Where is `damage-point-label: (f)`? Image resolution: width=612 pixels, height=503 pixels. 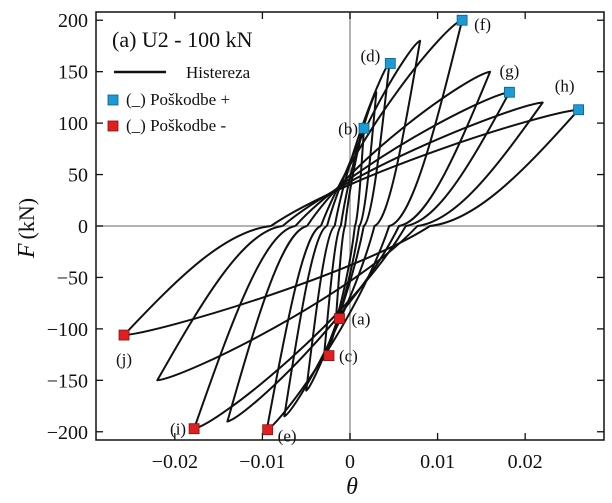
damage-point-label: (f) is located at coordinates (482, 24).